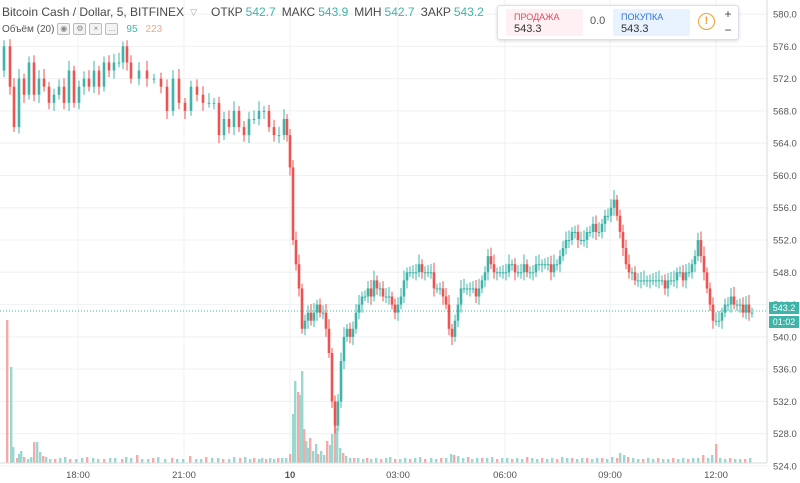 The image size is (800, 483). Describe the element at coordinates (784, 322) in the screenshot. I see `countdown-tag: 01:02` at that location.